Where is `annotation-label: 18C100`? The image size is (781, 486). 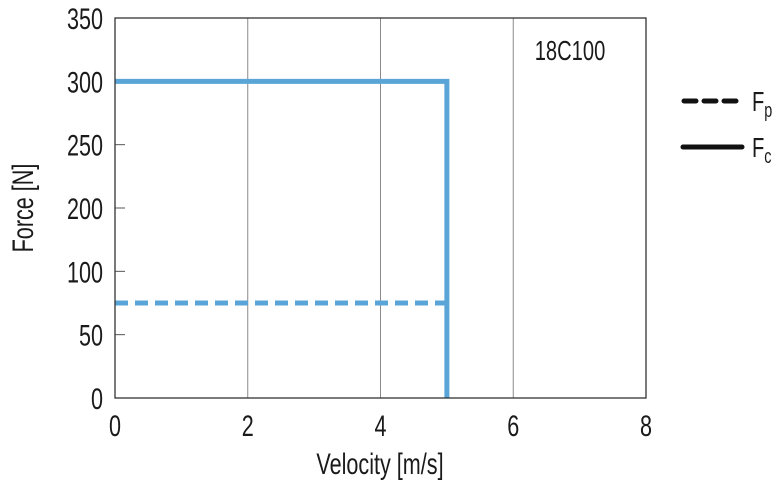 annotation-label: 18C100 is located at coordinates (570, 51).